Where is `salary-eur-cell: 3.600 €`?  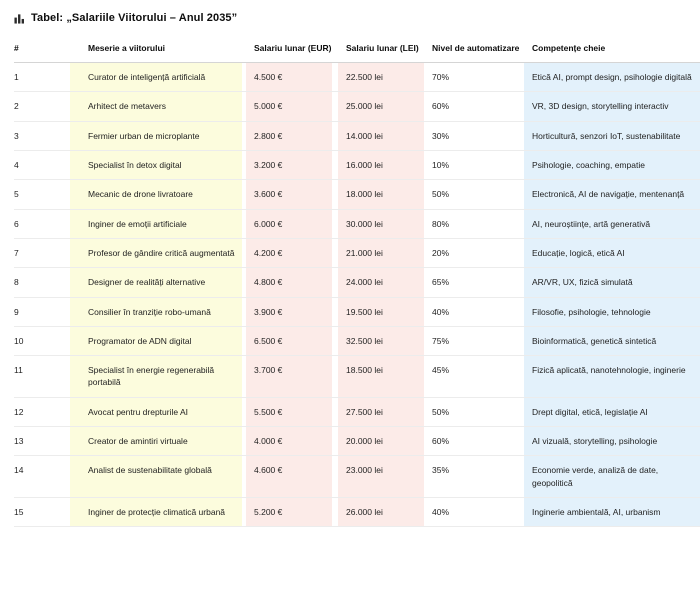
salary-eur-cell: 3.600 € is located at coordinates (289, 194).